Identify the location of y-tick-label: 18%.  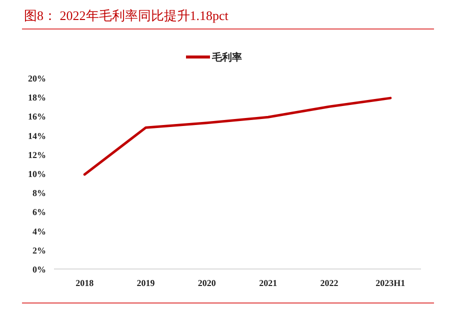
(37, 97).